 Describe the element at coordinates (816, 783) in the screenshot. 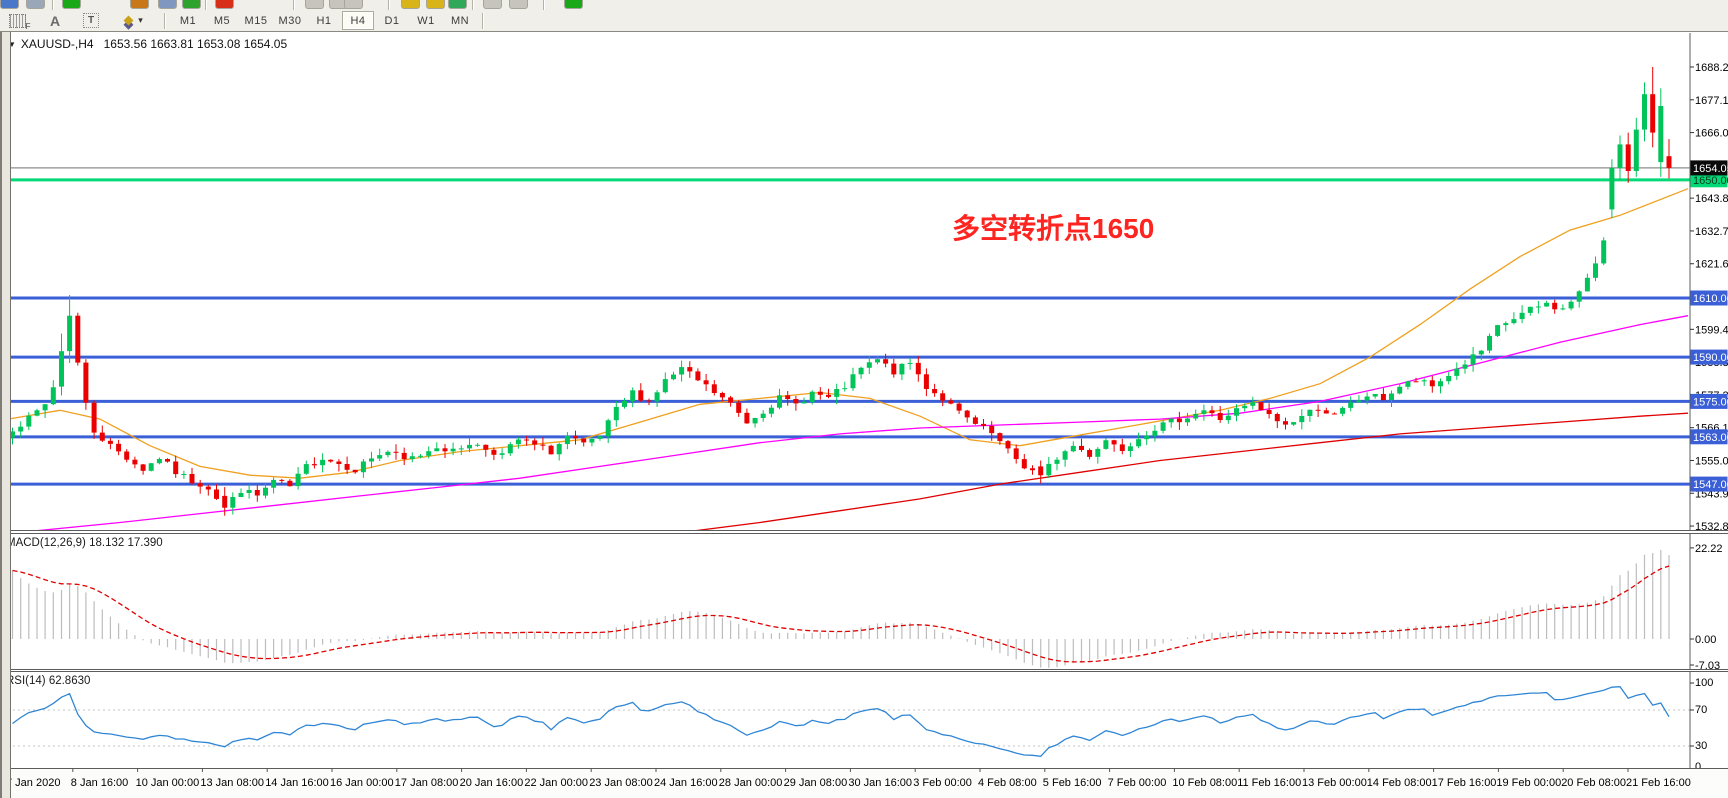

I see `svg-text: 29 Jan 08:00` at that location.